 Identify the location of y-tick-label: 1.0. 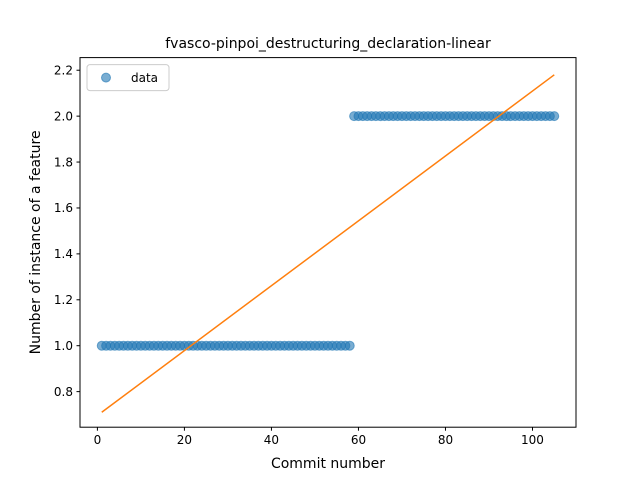
(63, 346).